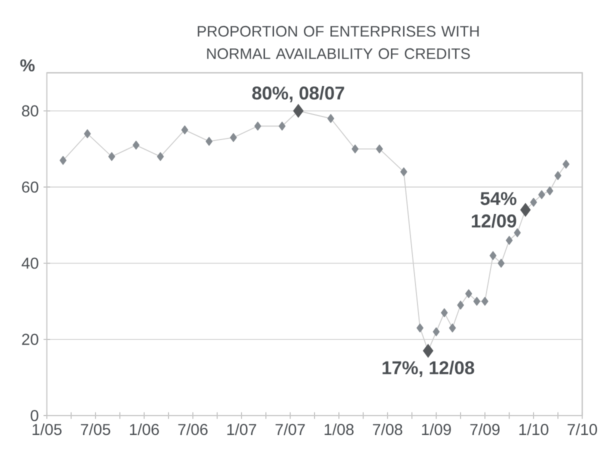  Describe the element at coordinates (583, 429) in the screenshot. I see `x-tick-label: 7/10` at that location.